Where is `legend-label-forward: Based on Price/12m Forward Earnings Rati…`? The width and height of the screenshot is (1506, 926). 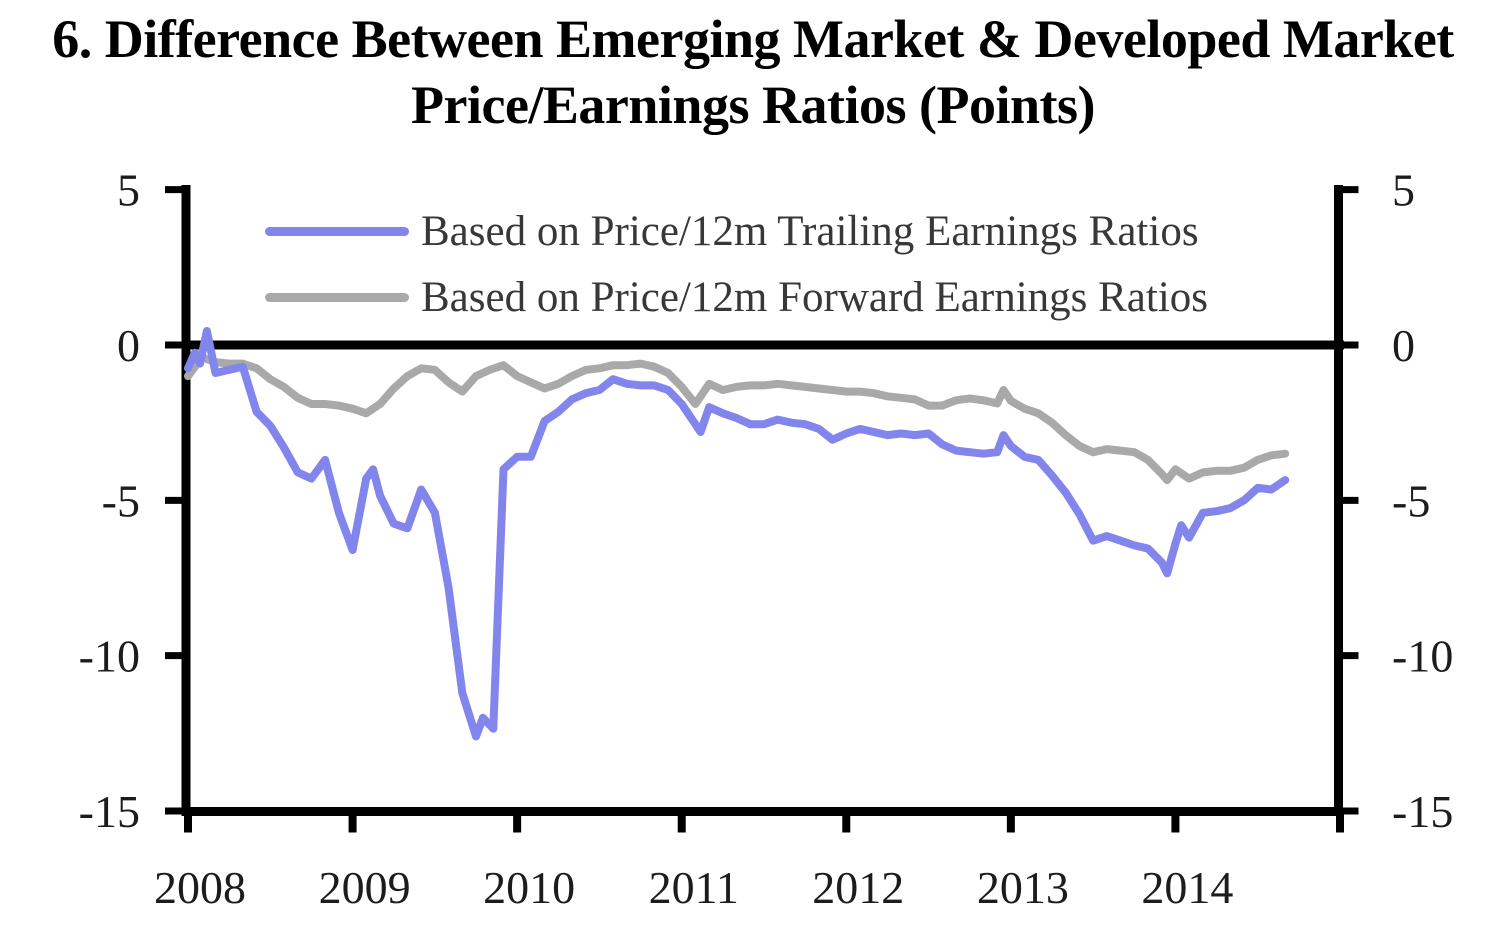
legend-label-forward: Based on Price/12m Forward Earnings Rati… is located at coordinates (815, 297).